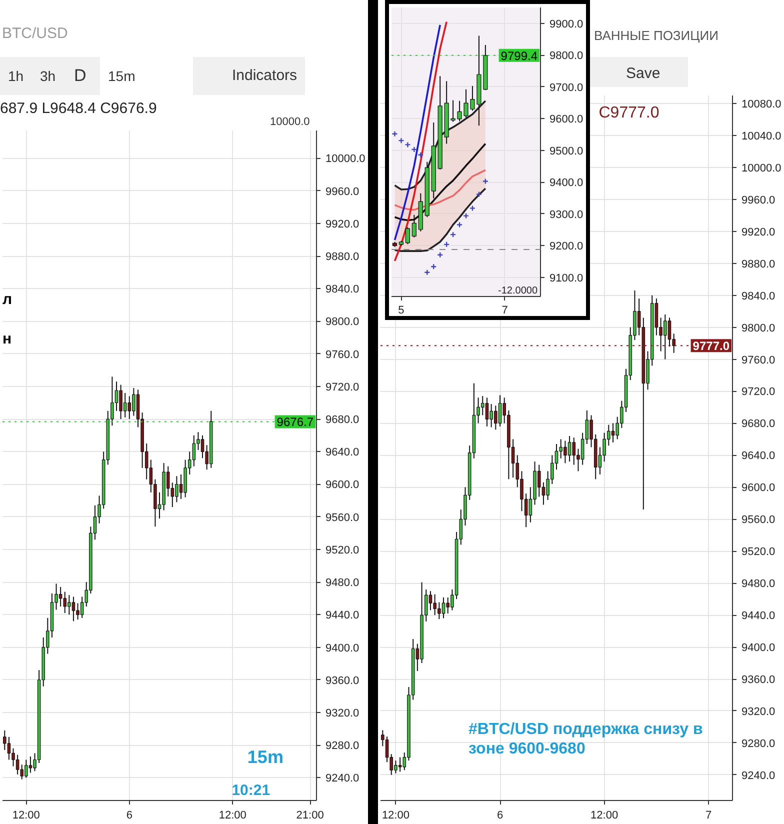 The height and width of the screenshot is (824, 784). What do you see at coordinates (585, 739) in the screenshot?
I see `annotation: #BTC/USD поддержка снизу в зоне 9600-9680` at bounding box center [585, 739].